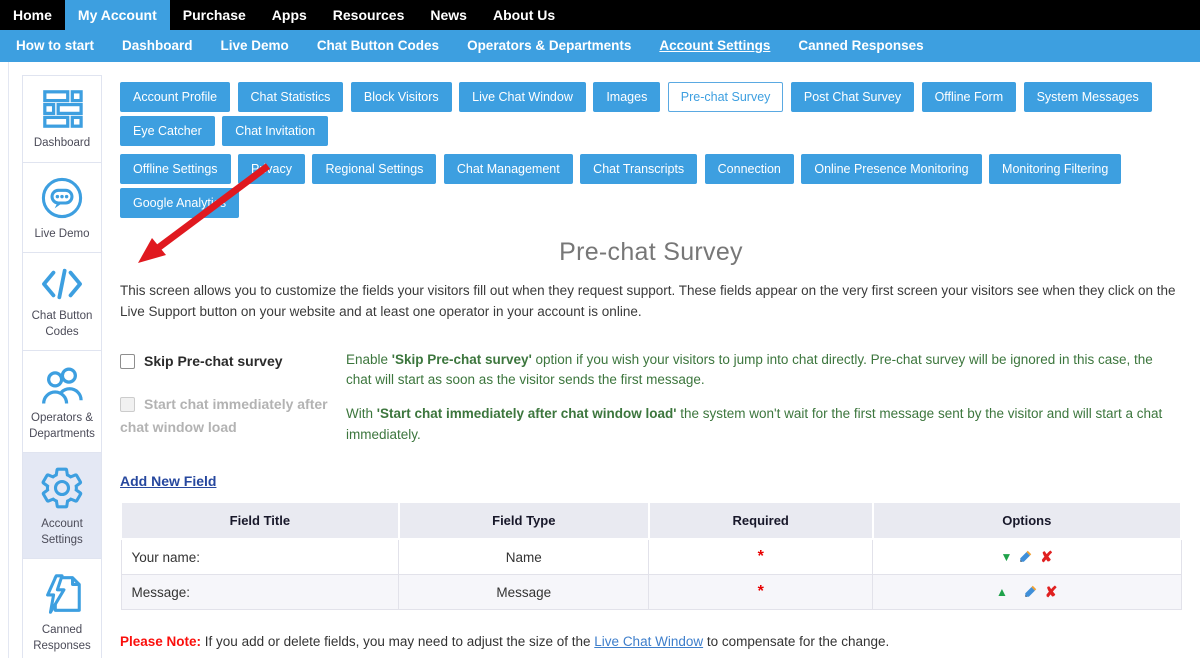  I want to click on sidebar-item-dashboard: Dashboard, so click(62, 119).